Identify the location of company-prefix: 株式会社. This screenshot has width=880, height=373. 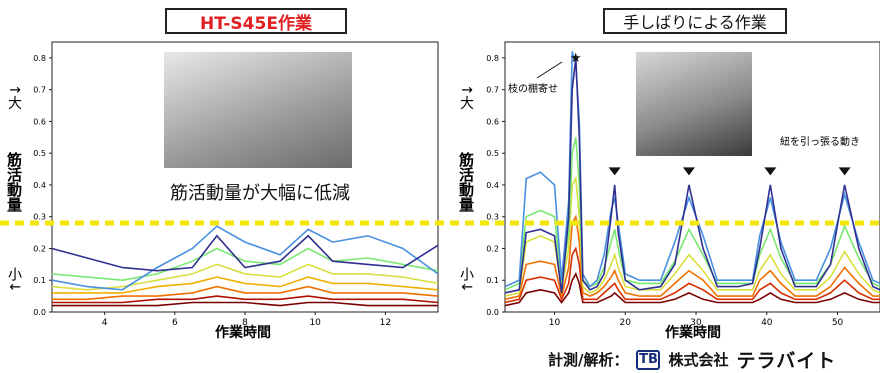
(698, 360).